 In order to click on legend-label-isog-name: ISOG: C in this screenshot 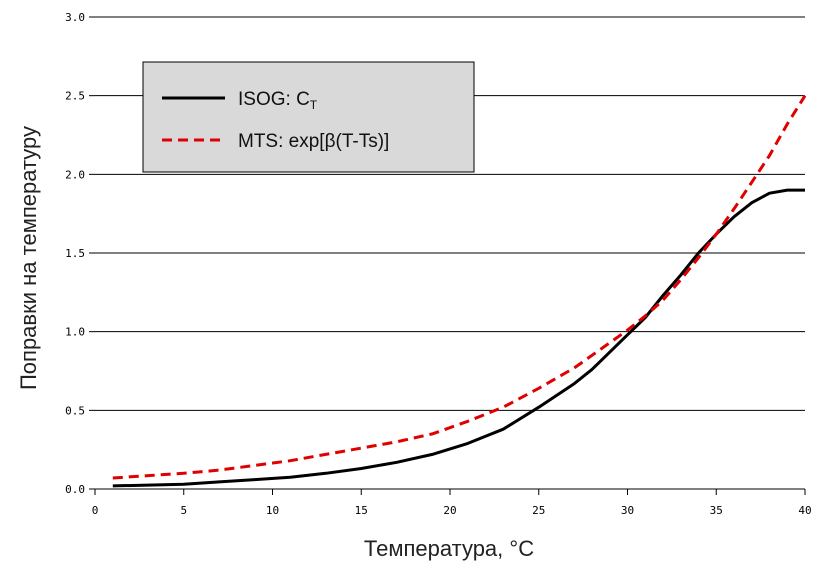, I will do `click(274, 99)`.